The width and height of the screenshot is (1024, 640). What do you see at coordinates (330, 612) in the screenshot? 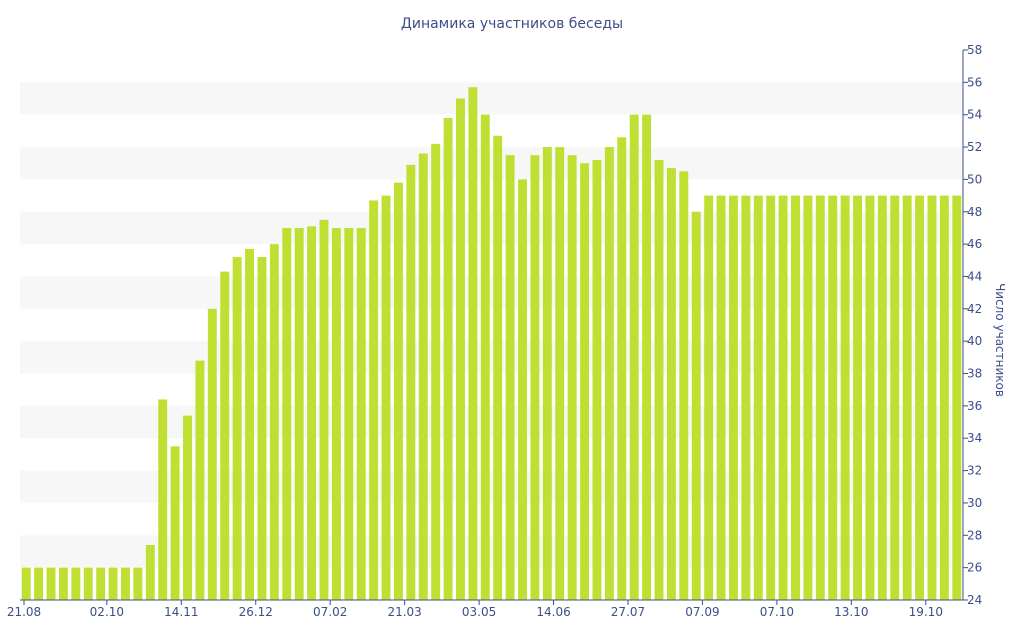
I see `x-tick-label: 07.02` at bounding box center [330, 612].